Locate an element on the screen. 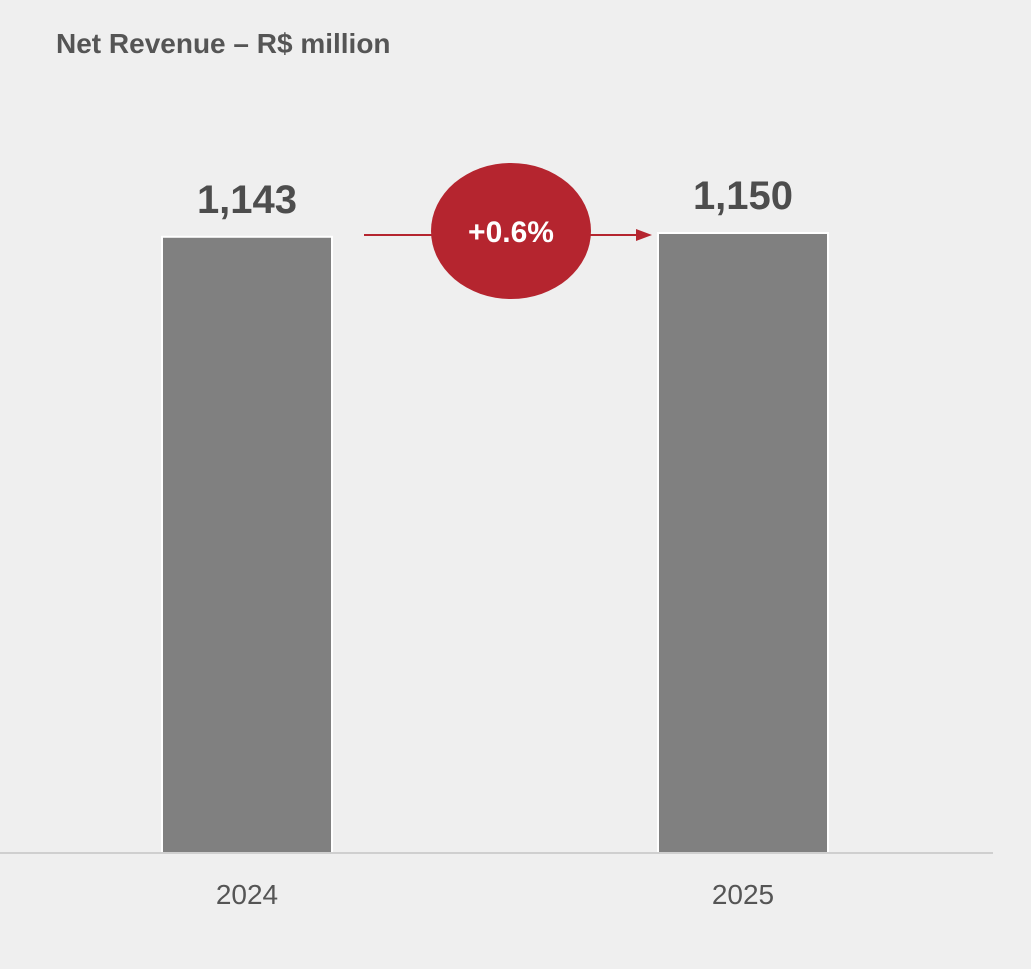  bar-2025 is located at coordinates (743, 543).